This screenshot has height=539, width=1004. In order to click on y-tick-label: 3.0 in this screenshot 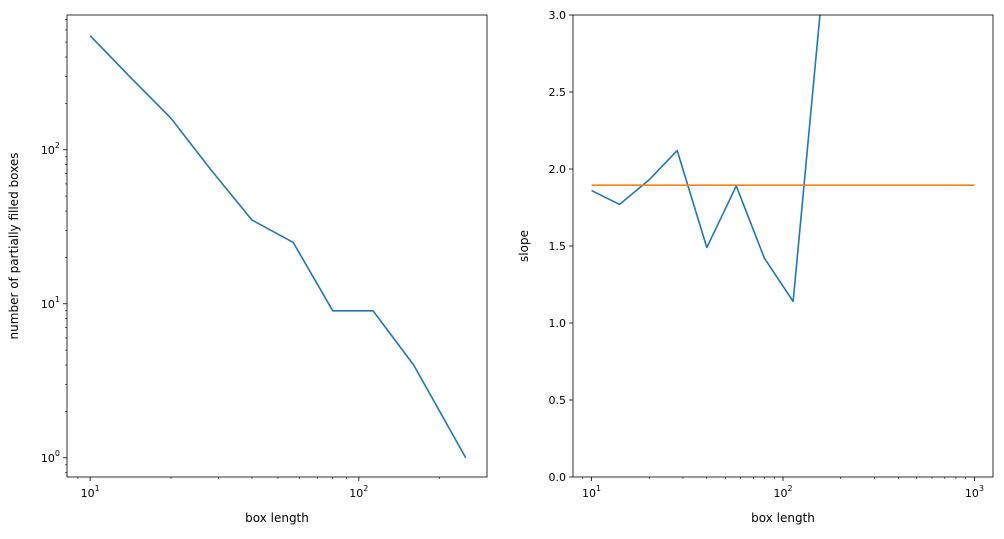, I will do `click(558, 15)`.